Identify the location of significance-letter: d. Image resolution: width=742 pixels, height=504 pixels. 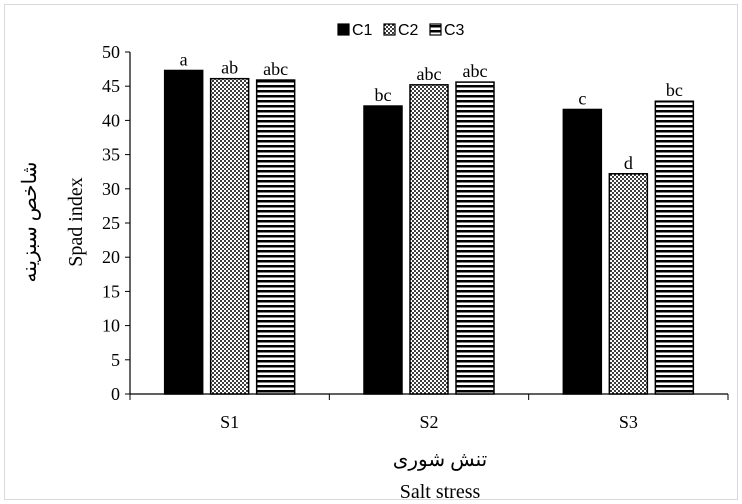
(628, 163).